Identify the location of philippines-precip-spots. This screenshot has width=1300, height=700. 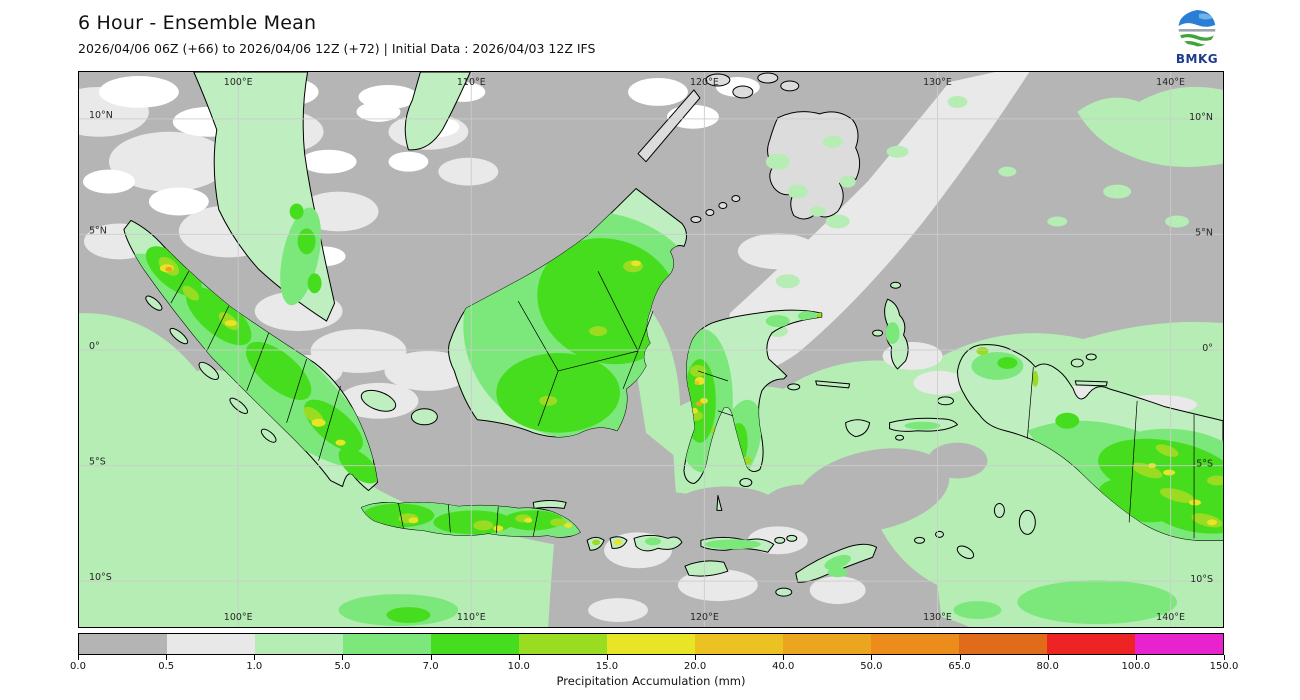
(810, 176).